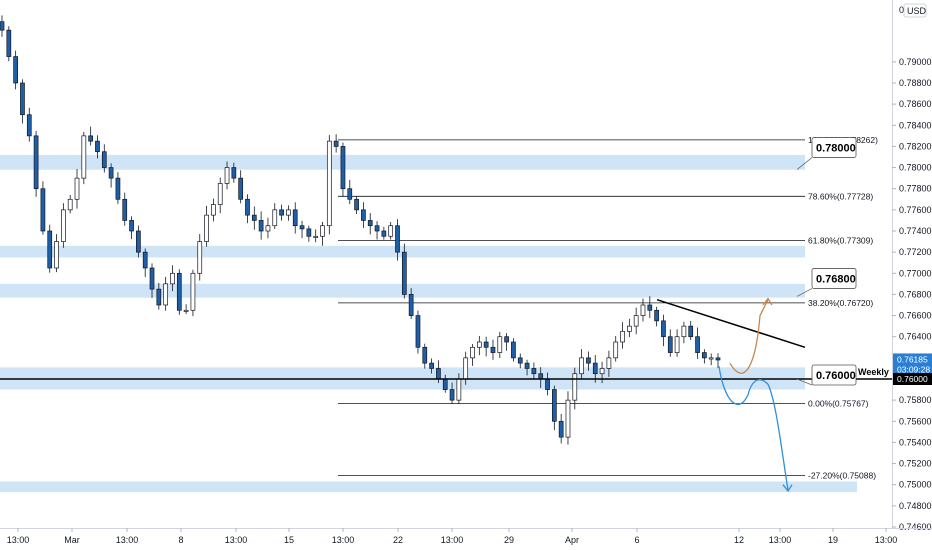 This screenshot has width=932, height=550. Describe the element at coordinates (915, 464) in the screenshot. I see `price-tick: 0.75200` at that location.